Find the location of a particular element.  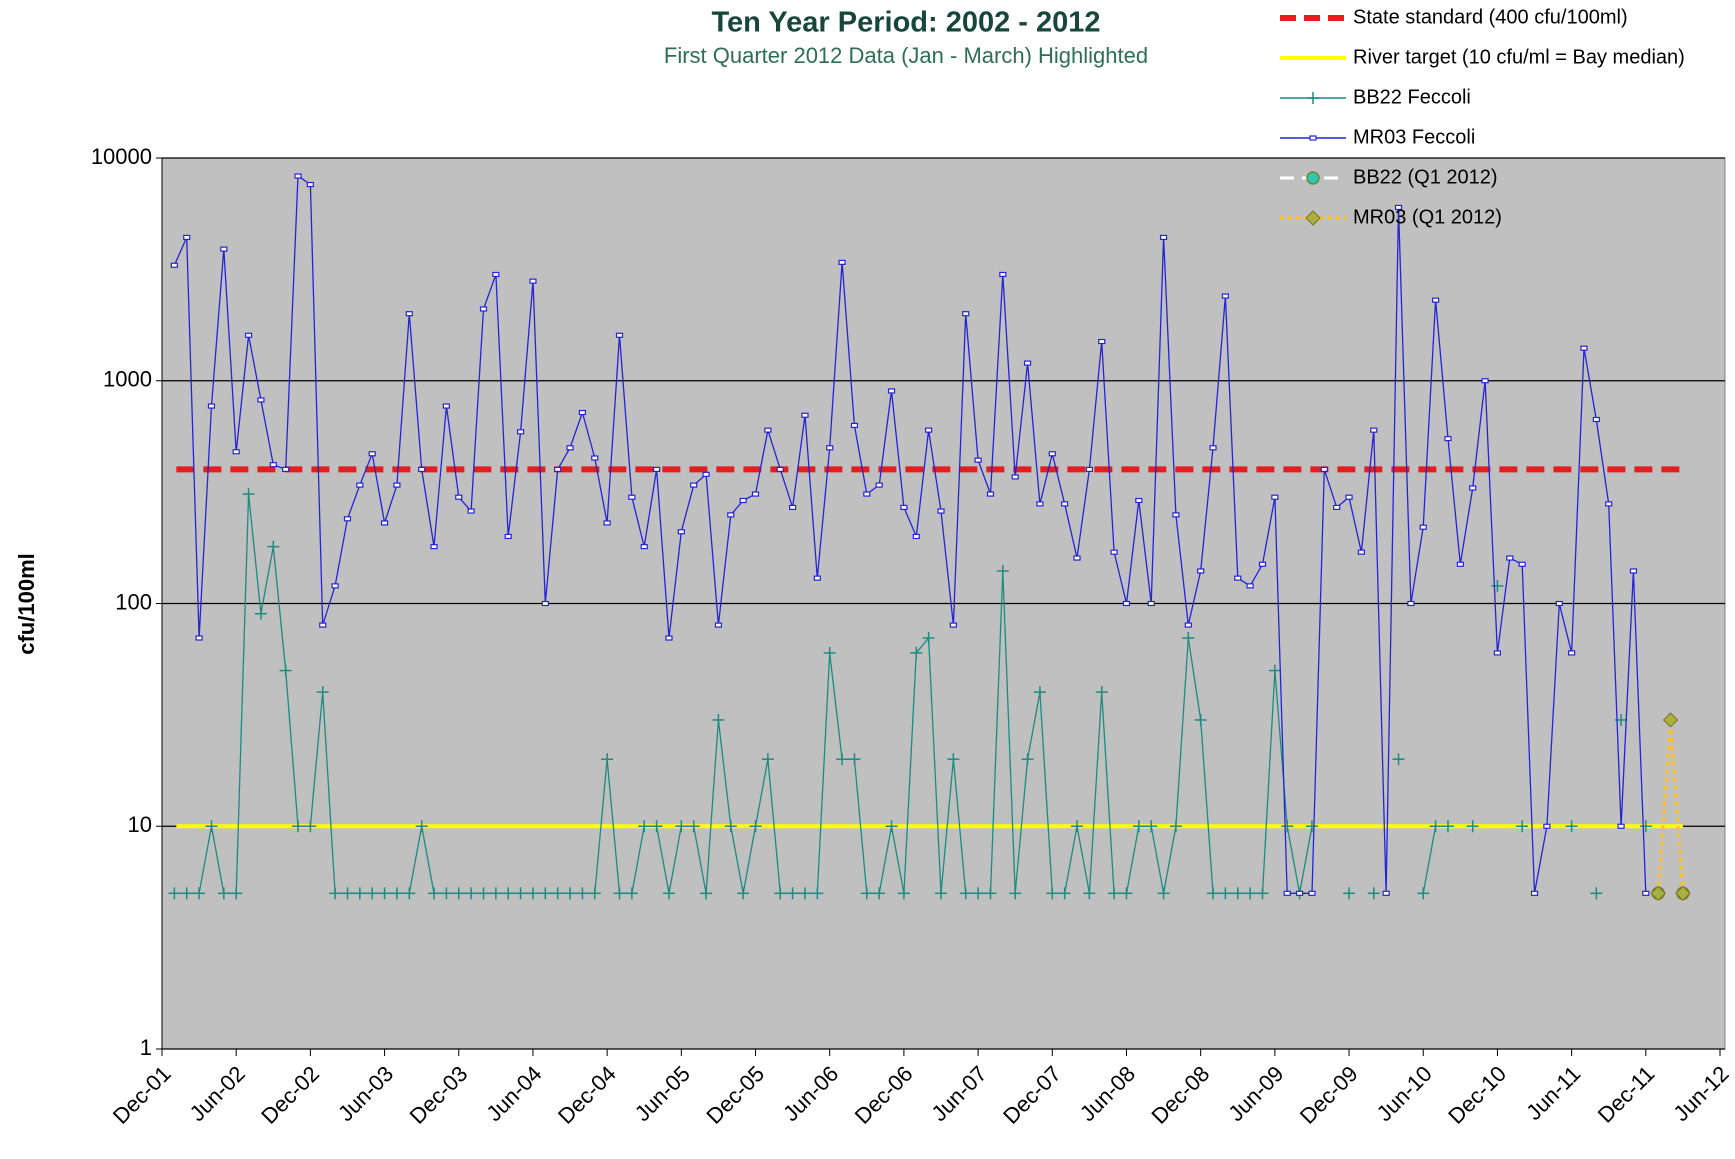

x-tick-label: Dec-09 is located at coordinates (1329, 1095).